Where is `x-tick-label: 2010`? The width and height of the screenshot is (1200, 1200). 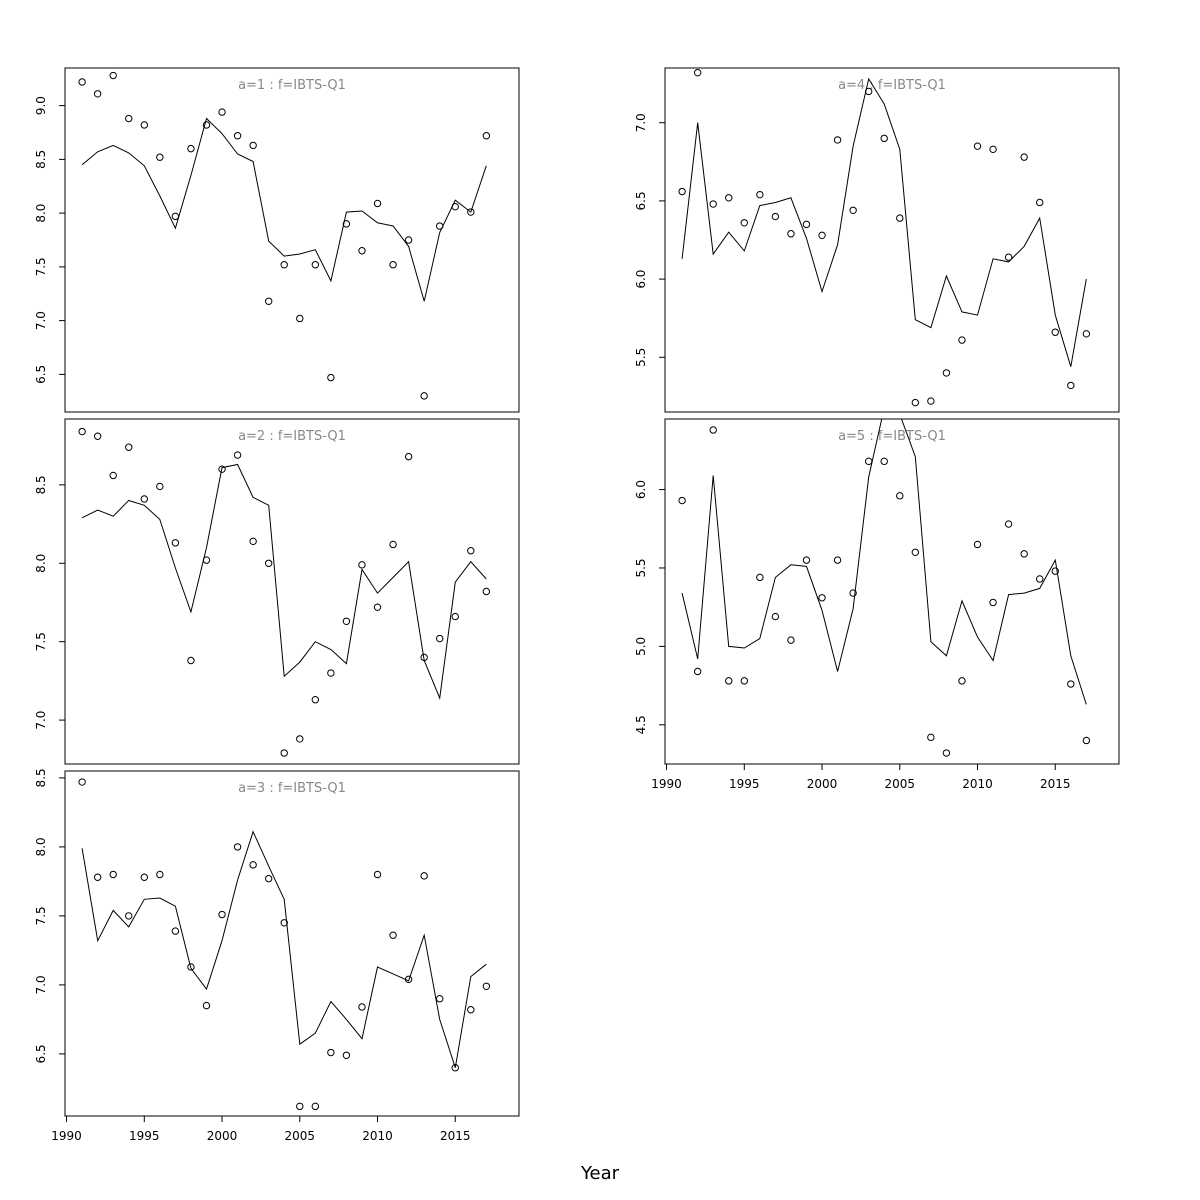 x-tick-label: 2010 is located at coordinates (977, 784).